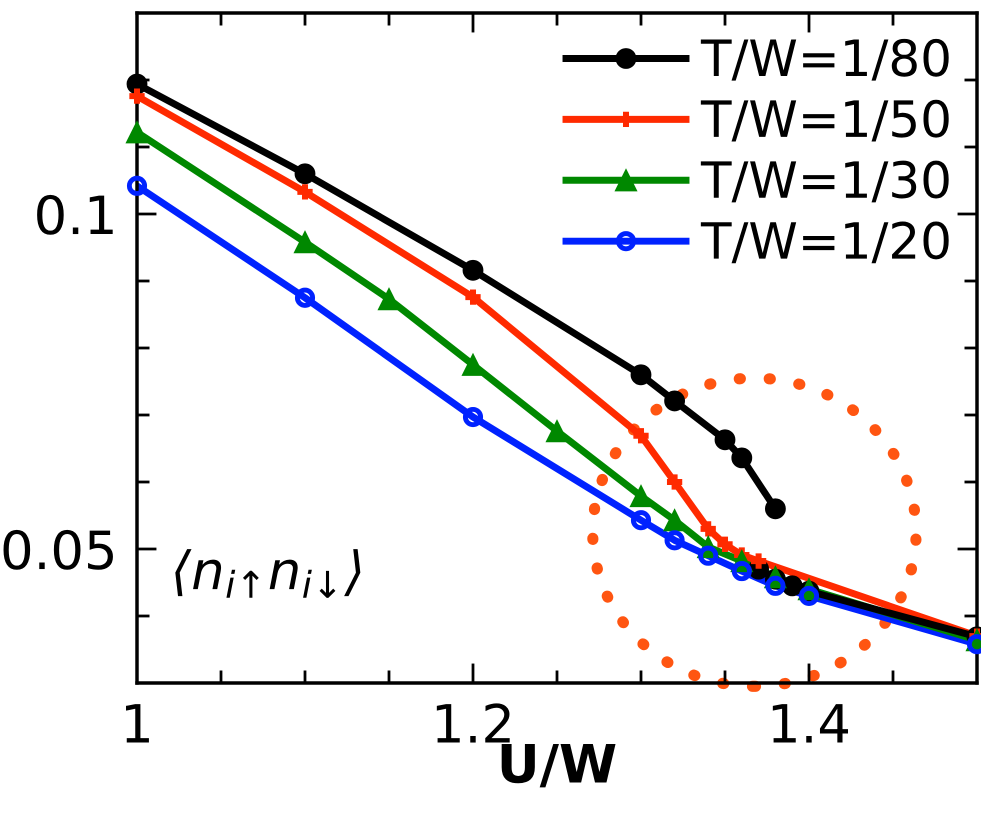 The width and height of the screenshot is (981, 824). I want to click on x-tick-label: 1.4, so click(810, 723).